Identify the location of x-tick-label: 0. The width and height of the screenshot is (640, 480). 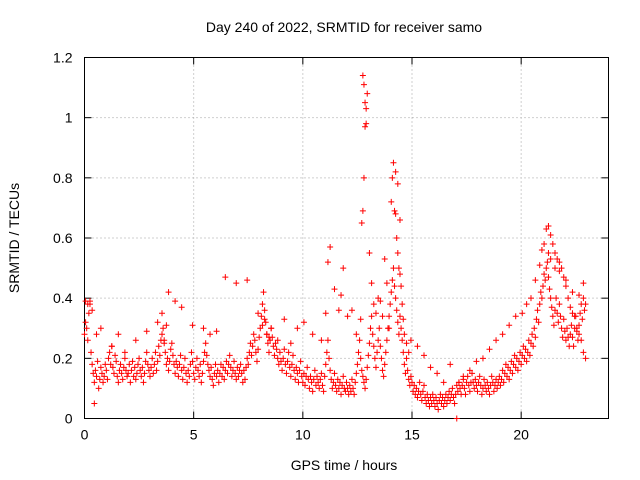
(85, 435).